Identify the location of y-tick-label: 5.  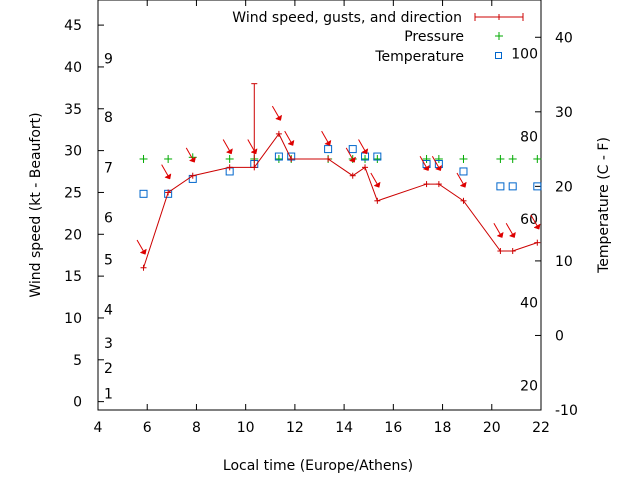
(77, 361).